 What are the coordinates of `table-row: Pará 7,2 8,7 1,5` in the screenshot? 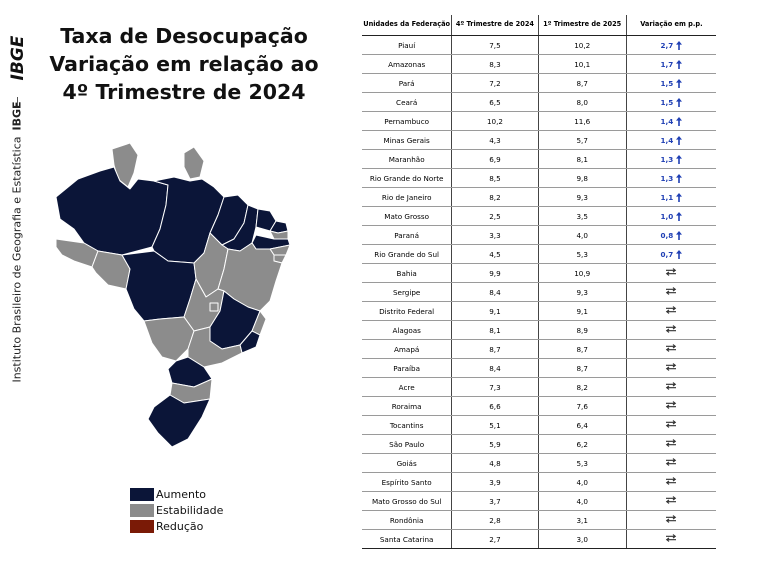 It's located at (539, 83).